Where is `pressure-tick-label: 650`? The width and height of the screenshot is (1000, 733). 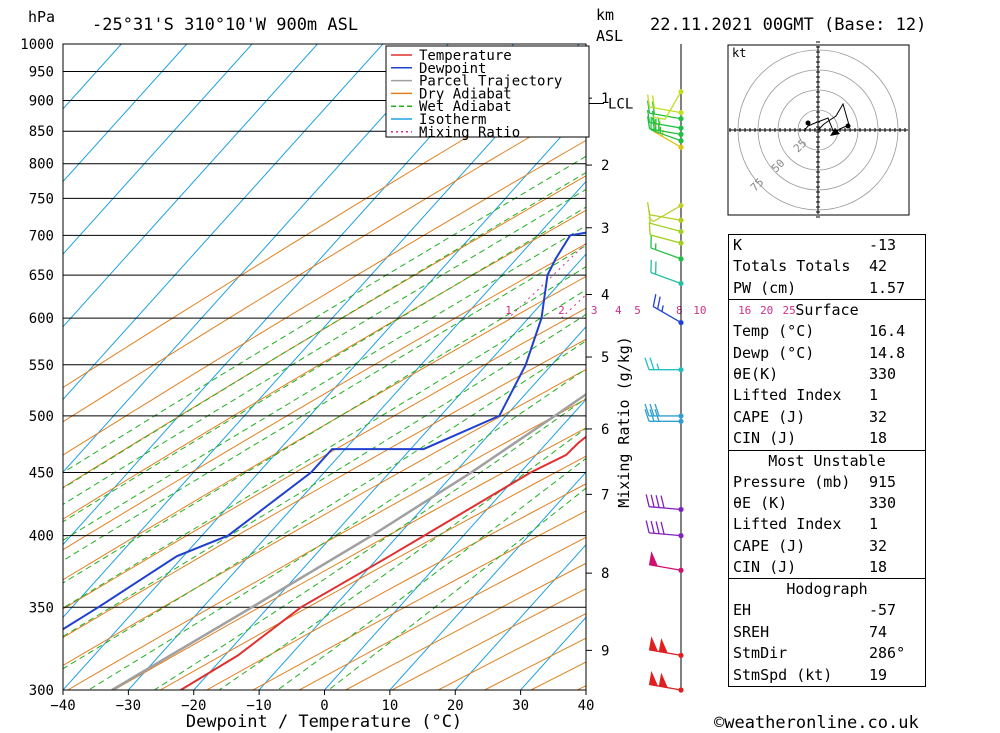
pressure-tick-label: 650 is located at coordinates (41, 276).